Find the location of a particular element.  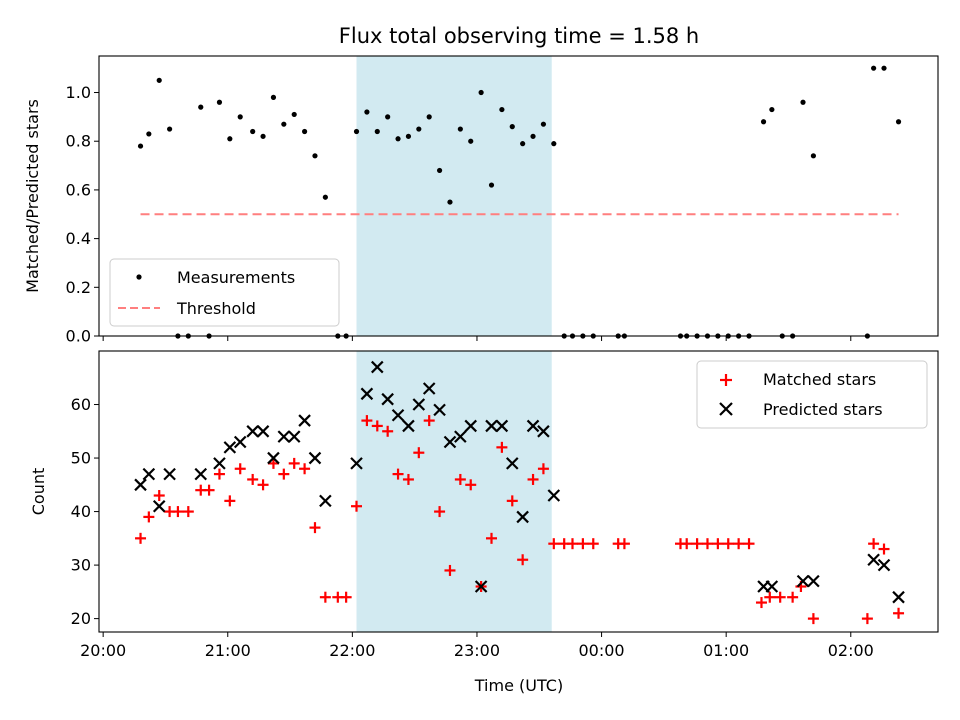

top-y-axis-label: Matched/Predicted stars is located at coordinates (32, 196).